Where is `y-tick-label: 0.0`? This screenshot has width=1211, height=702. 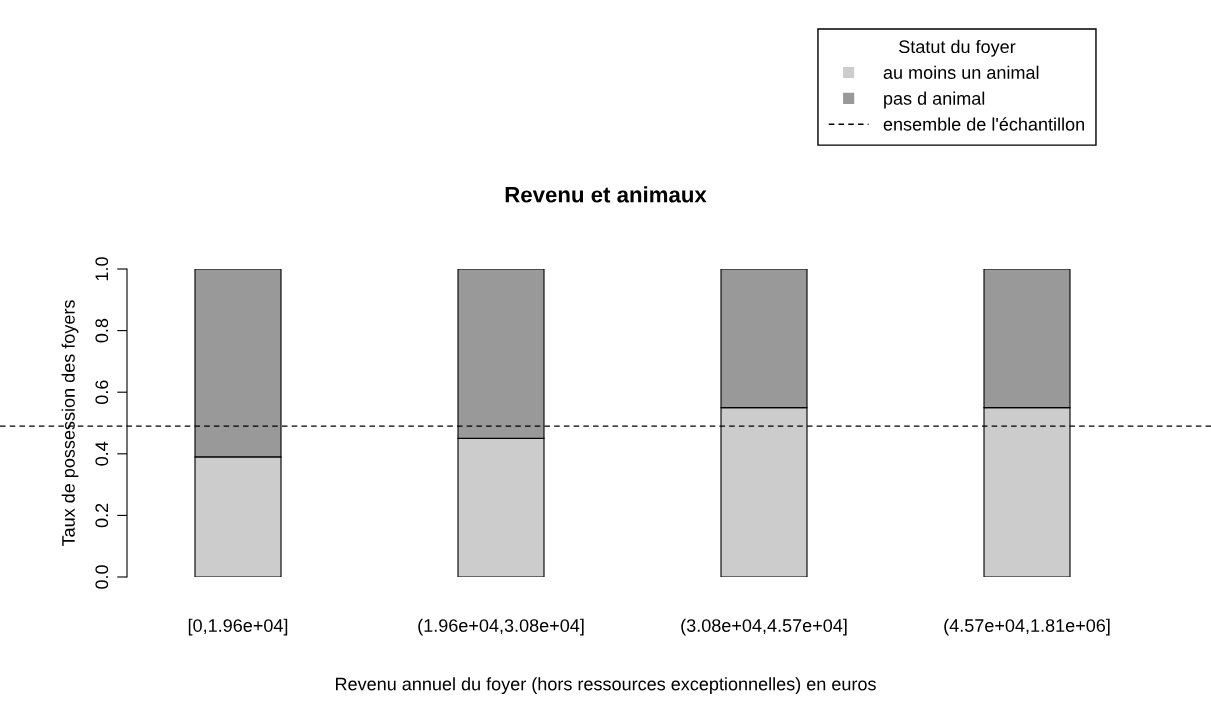 y-tick-label: 0.0 is located at coordinates (102, 577).